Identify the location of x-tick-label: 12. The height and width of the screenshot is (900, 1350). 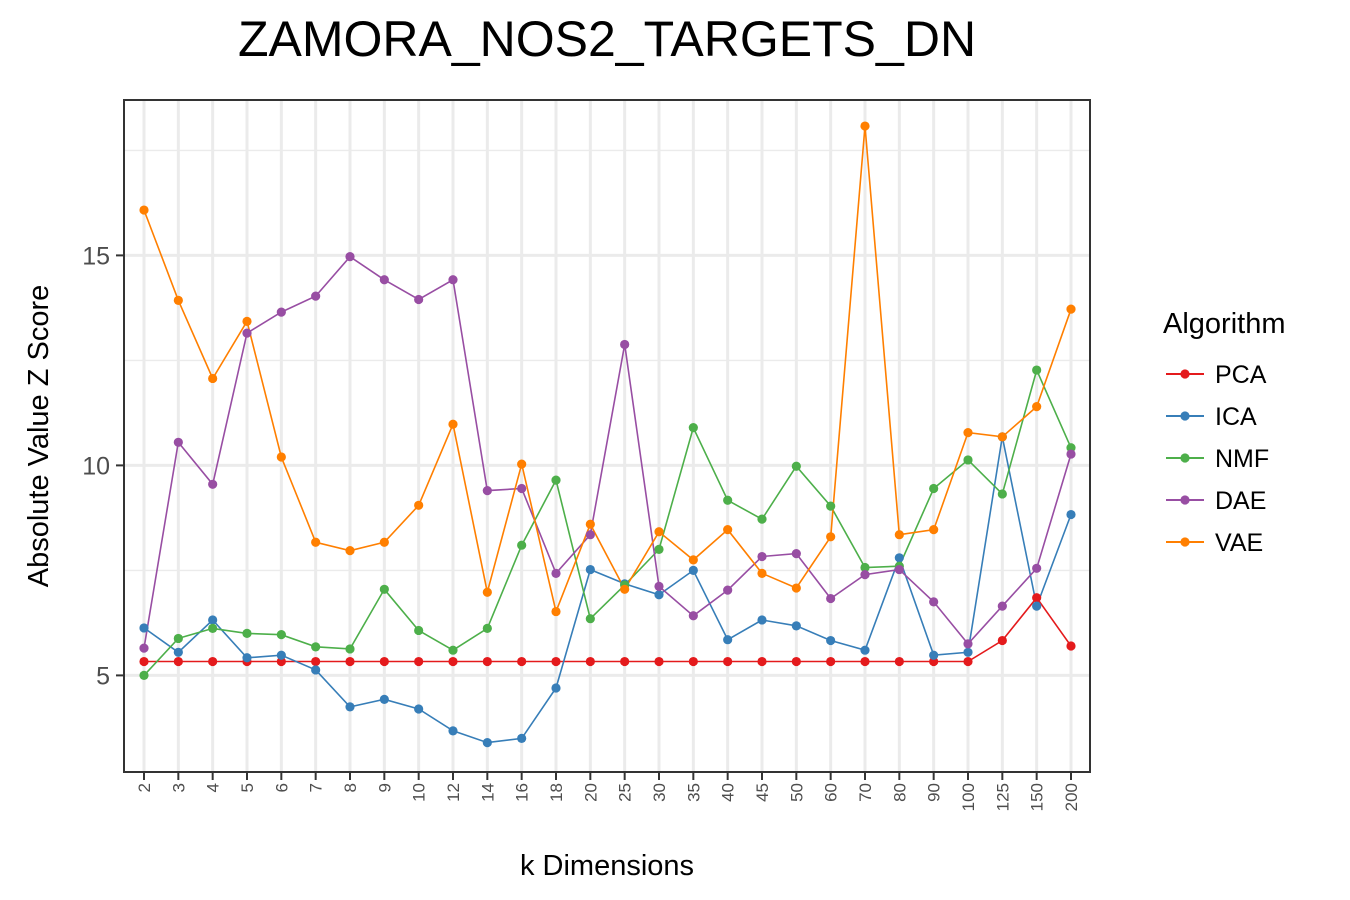
(453, 792).